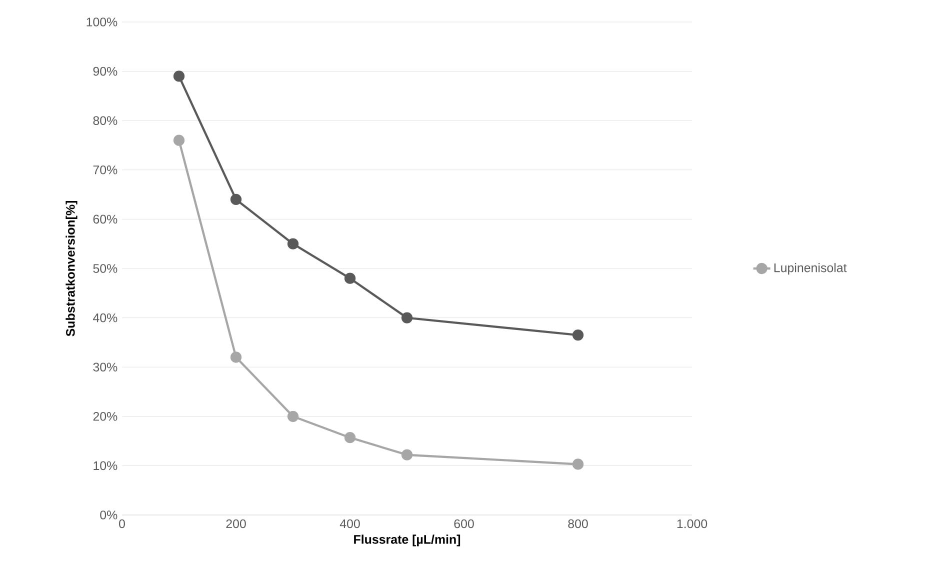 The width and height of the screenshot is (950, 565). What do you see at coordinates (102, 22) in the screenshot?
I see `y-tick-label: 100%` at bounding box center [102, 22].